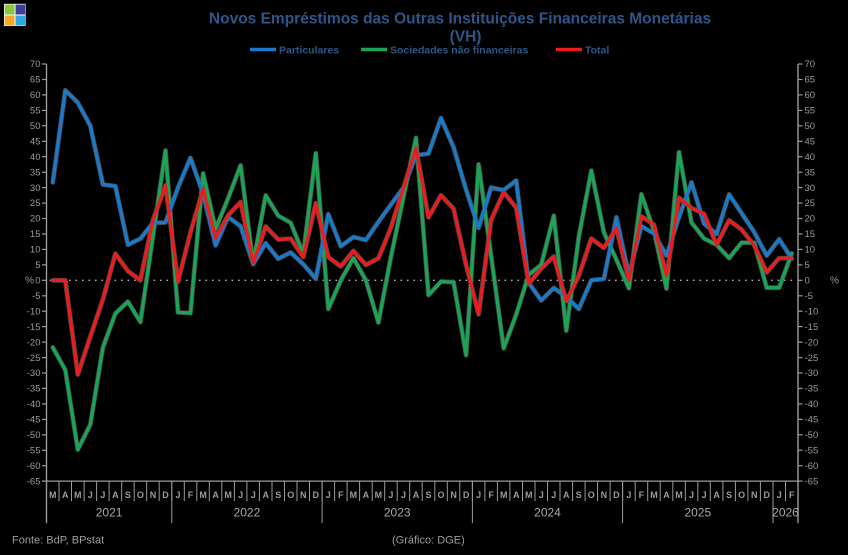 This screenshot has width=848, height=555. What do you see at coordinates (785, 513) in the screenshot?
I see `svg-text: 2026` at bounding box center [785, 513].